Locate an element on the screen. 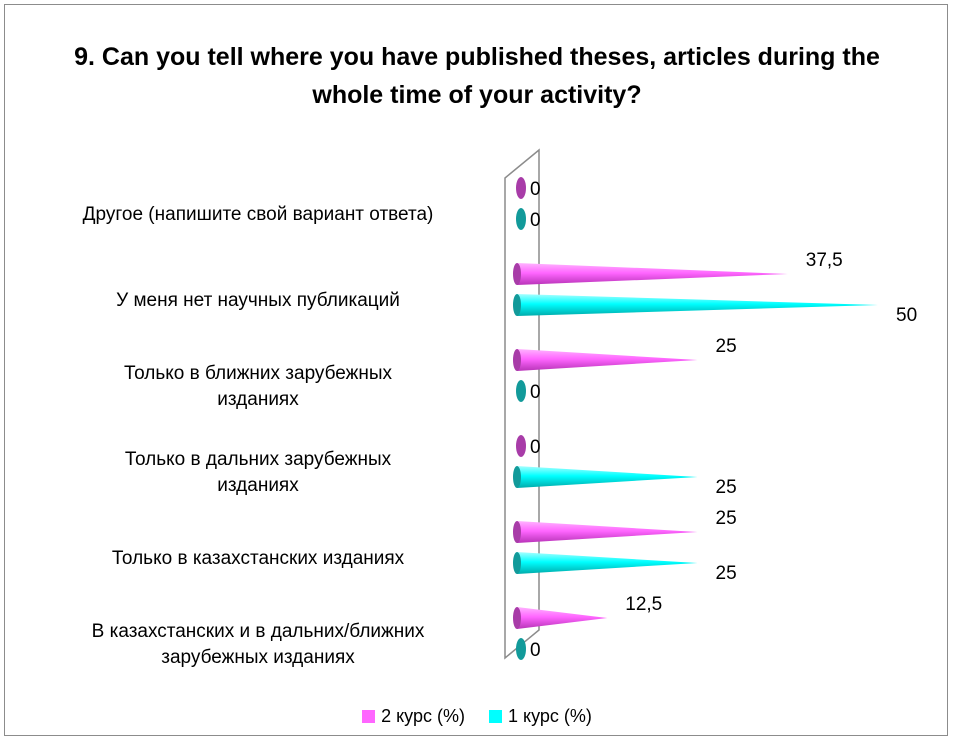 The height and width of the screenshot is (740, 954). legend-item-series-1: 2 курс (%) is located at coordinates (413, 716).